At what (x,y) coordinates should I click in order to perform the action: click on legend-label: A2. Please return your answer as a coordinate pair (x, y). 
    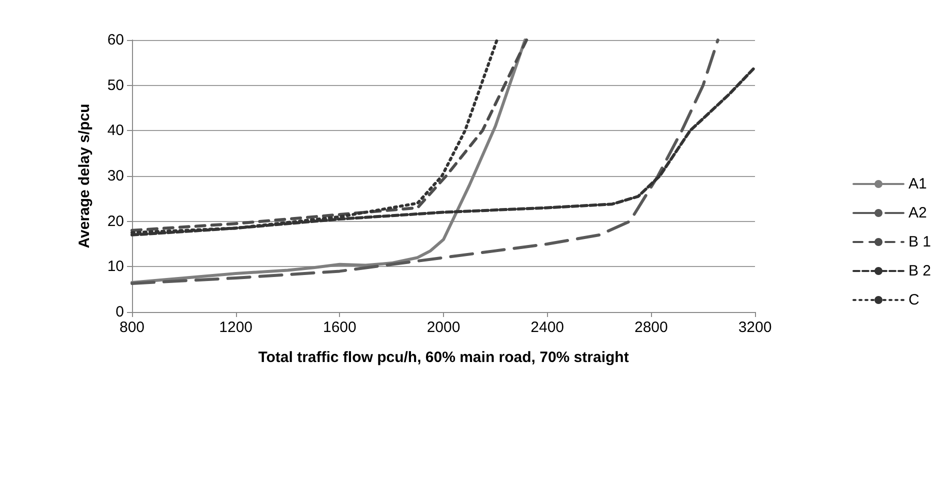
    Looking at the image, I should click on (917, 213).